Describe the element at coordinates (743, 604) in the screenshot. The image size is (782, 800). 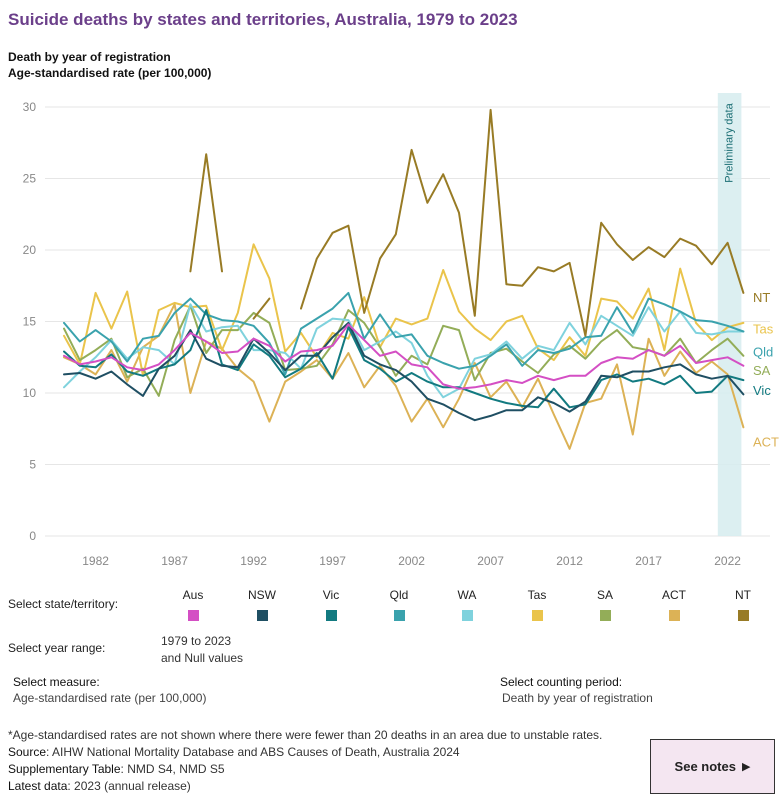
I see `state-filter-item-nt: NT` at that location.